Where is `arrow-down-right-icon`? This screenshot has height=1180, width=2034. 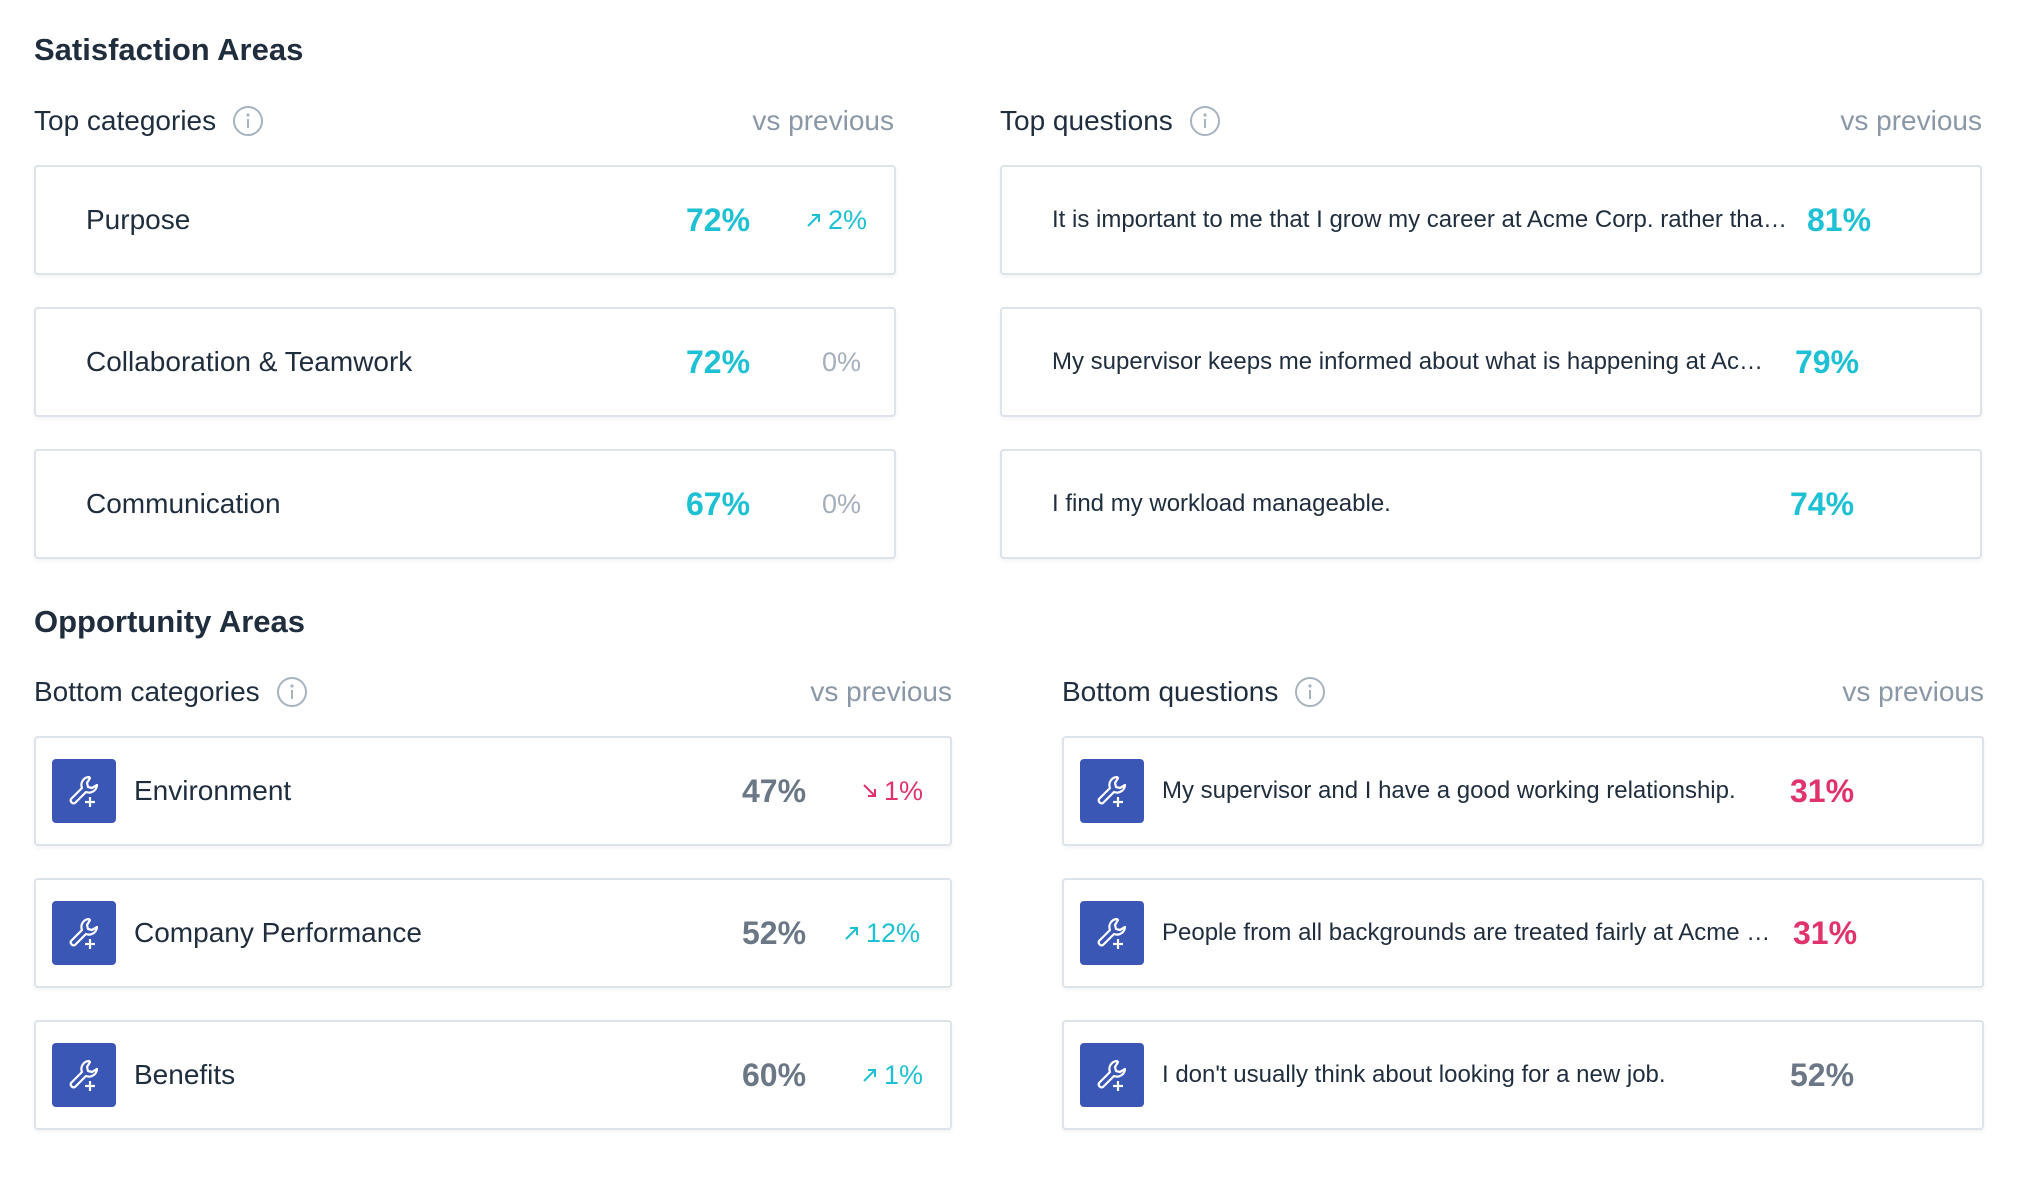 arrow-down-right-icon is located at coordinates (870, 791).